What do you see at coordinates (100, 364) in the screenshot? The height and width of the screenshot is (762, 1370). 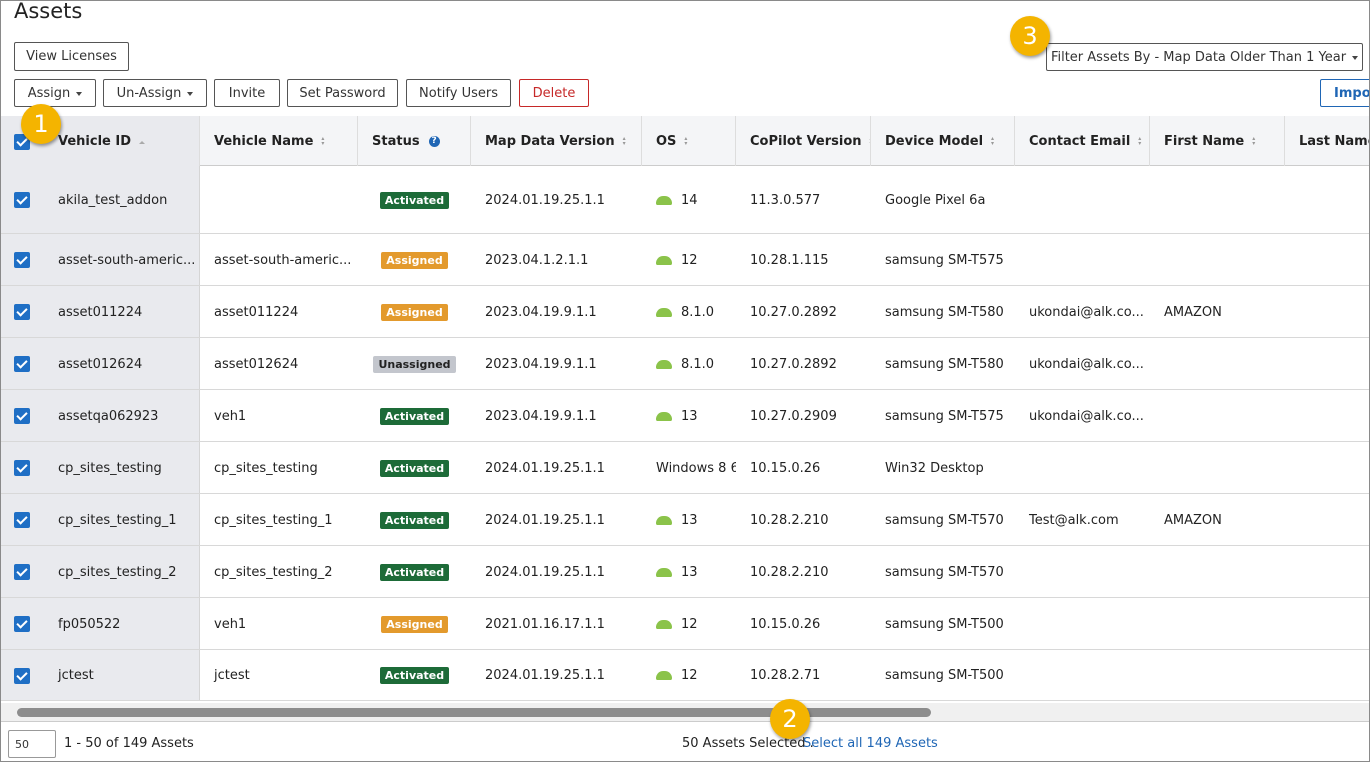 I see `table-cell: asset012624` at bounding box center [100, 364].